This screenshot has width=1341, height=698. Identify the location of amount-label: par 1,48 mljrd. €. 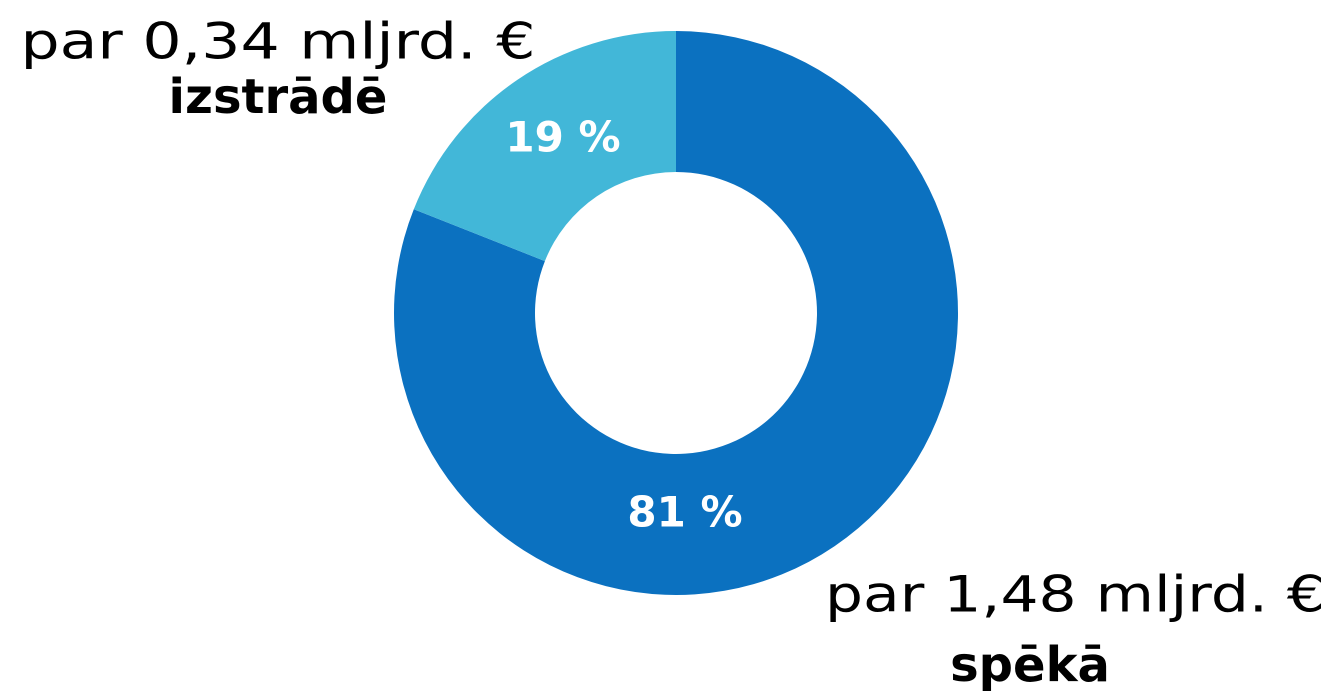
(1075, 595).